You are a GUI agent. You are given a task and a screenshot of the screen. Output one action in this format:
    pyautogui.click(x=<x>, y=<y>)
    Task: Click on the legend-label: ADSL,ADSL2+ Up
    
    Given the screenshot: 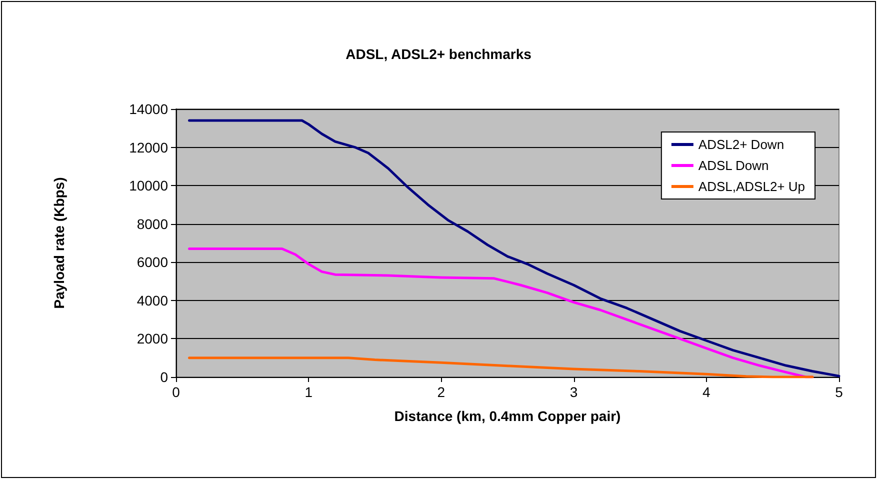 What is the action you would take?
    pyautogui.click(x=752, y=186)
    